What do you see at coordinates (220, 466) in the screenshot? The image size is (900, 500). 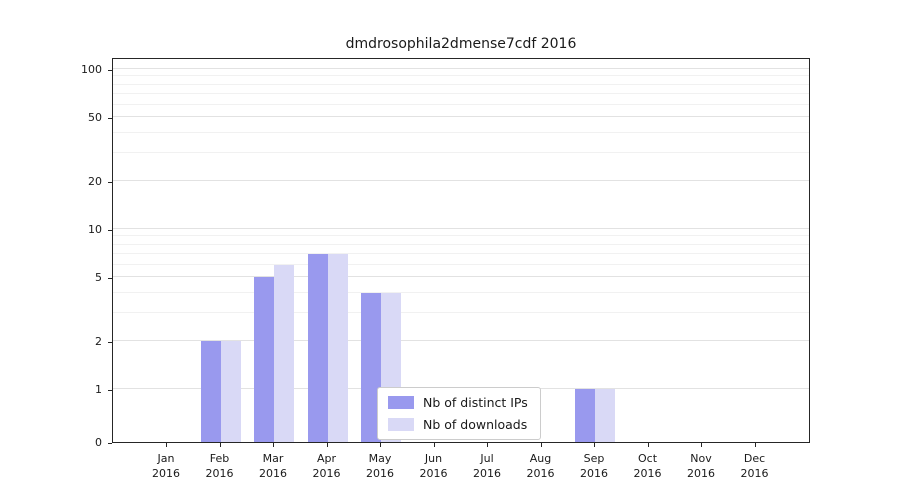 I see `x-axis-tick-label: Feb 2016` at bounding box center [220, 466].